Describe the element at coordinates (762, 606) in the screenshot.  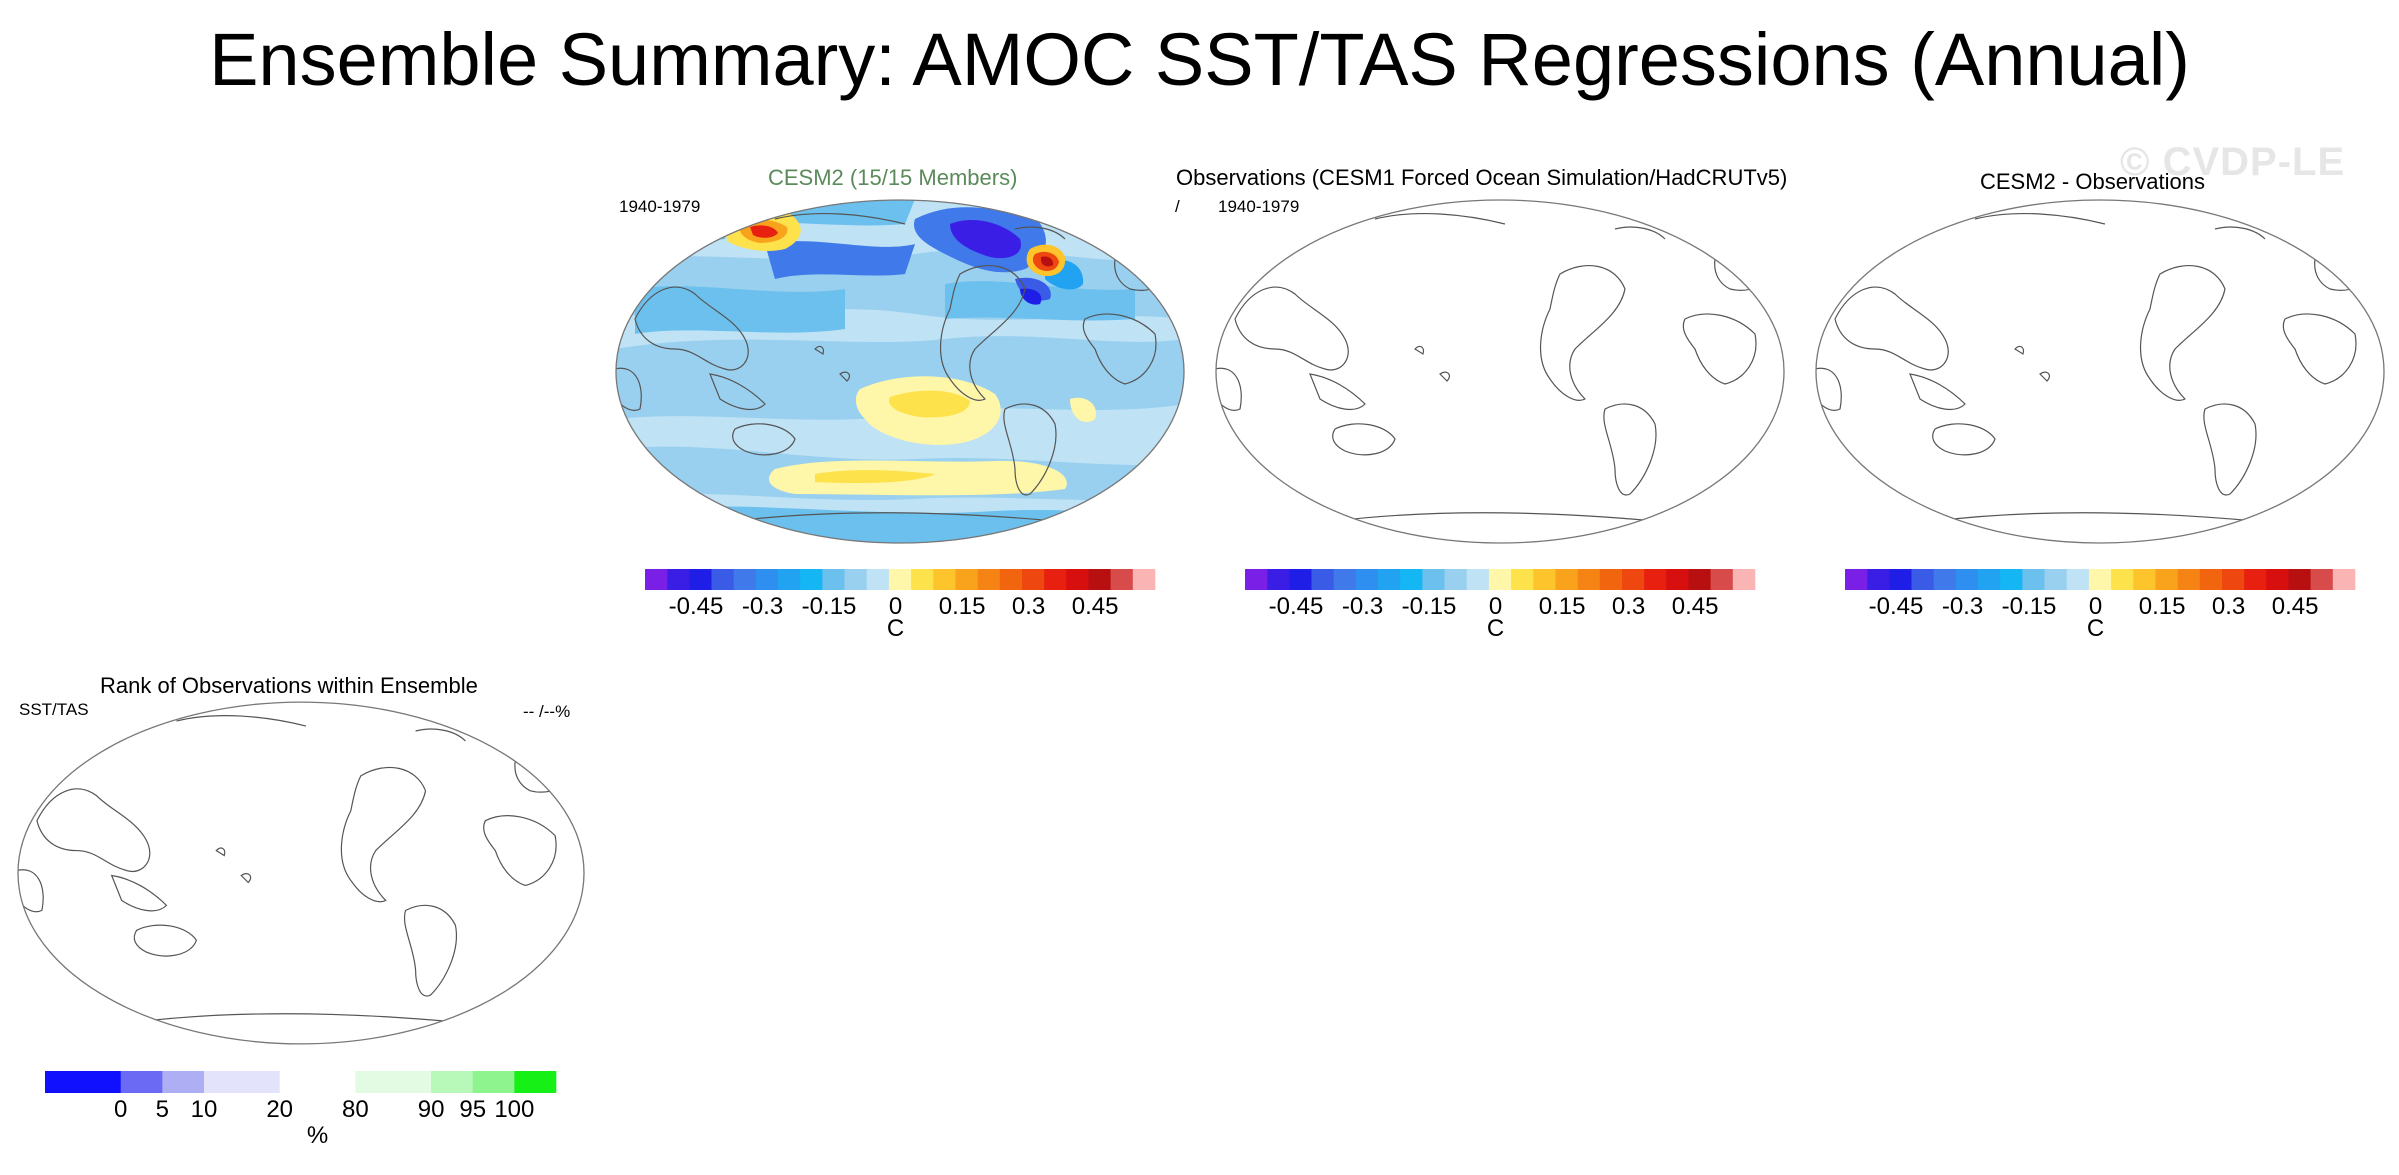
I see `colorbar-tick-label: -0.3` at that location.